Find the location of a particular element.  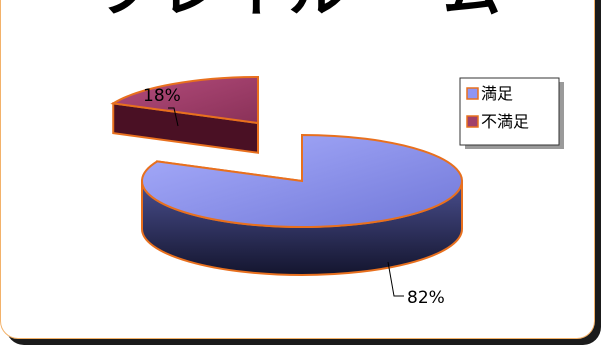

legend-box is located at coordinates (509, 111).